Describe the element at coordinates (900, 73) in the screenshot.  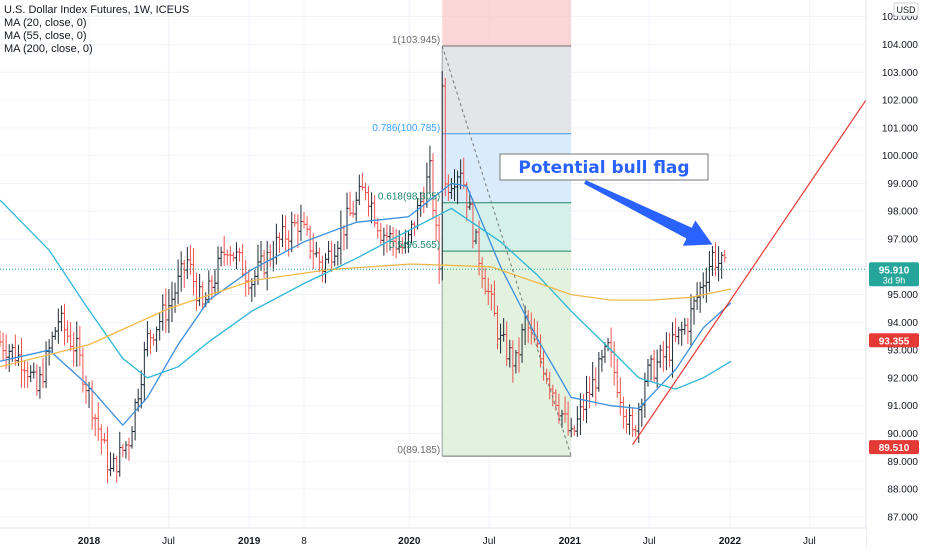
I see `price-tick-label: 103.000` at that location.